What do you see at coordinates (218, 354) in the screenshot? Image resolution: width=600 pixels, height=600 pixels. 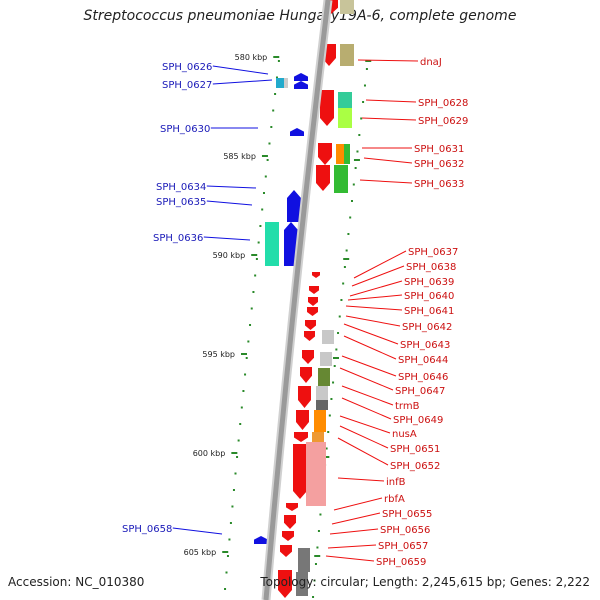 I see `tick-label: 595 kbp` at bounding box center [218, 354].